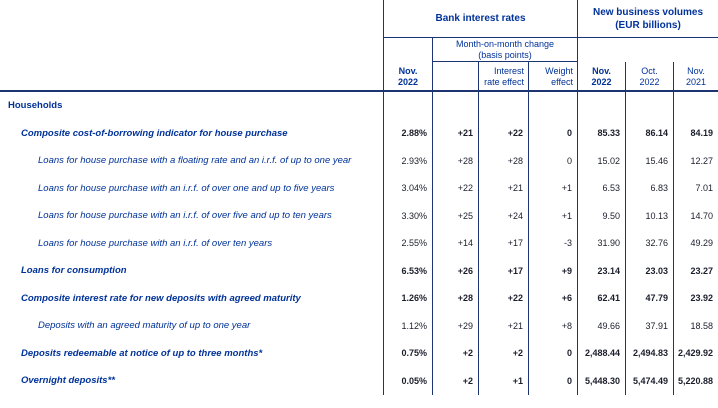  I want to click on vol-nov-2021-cell: 84.19, so click(695, 133).